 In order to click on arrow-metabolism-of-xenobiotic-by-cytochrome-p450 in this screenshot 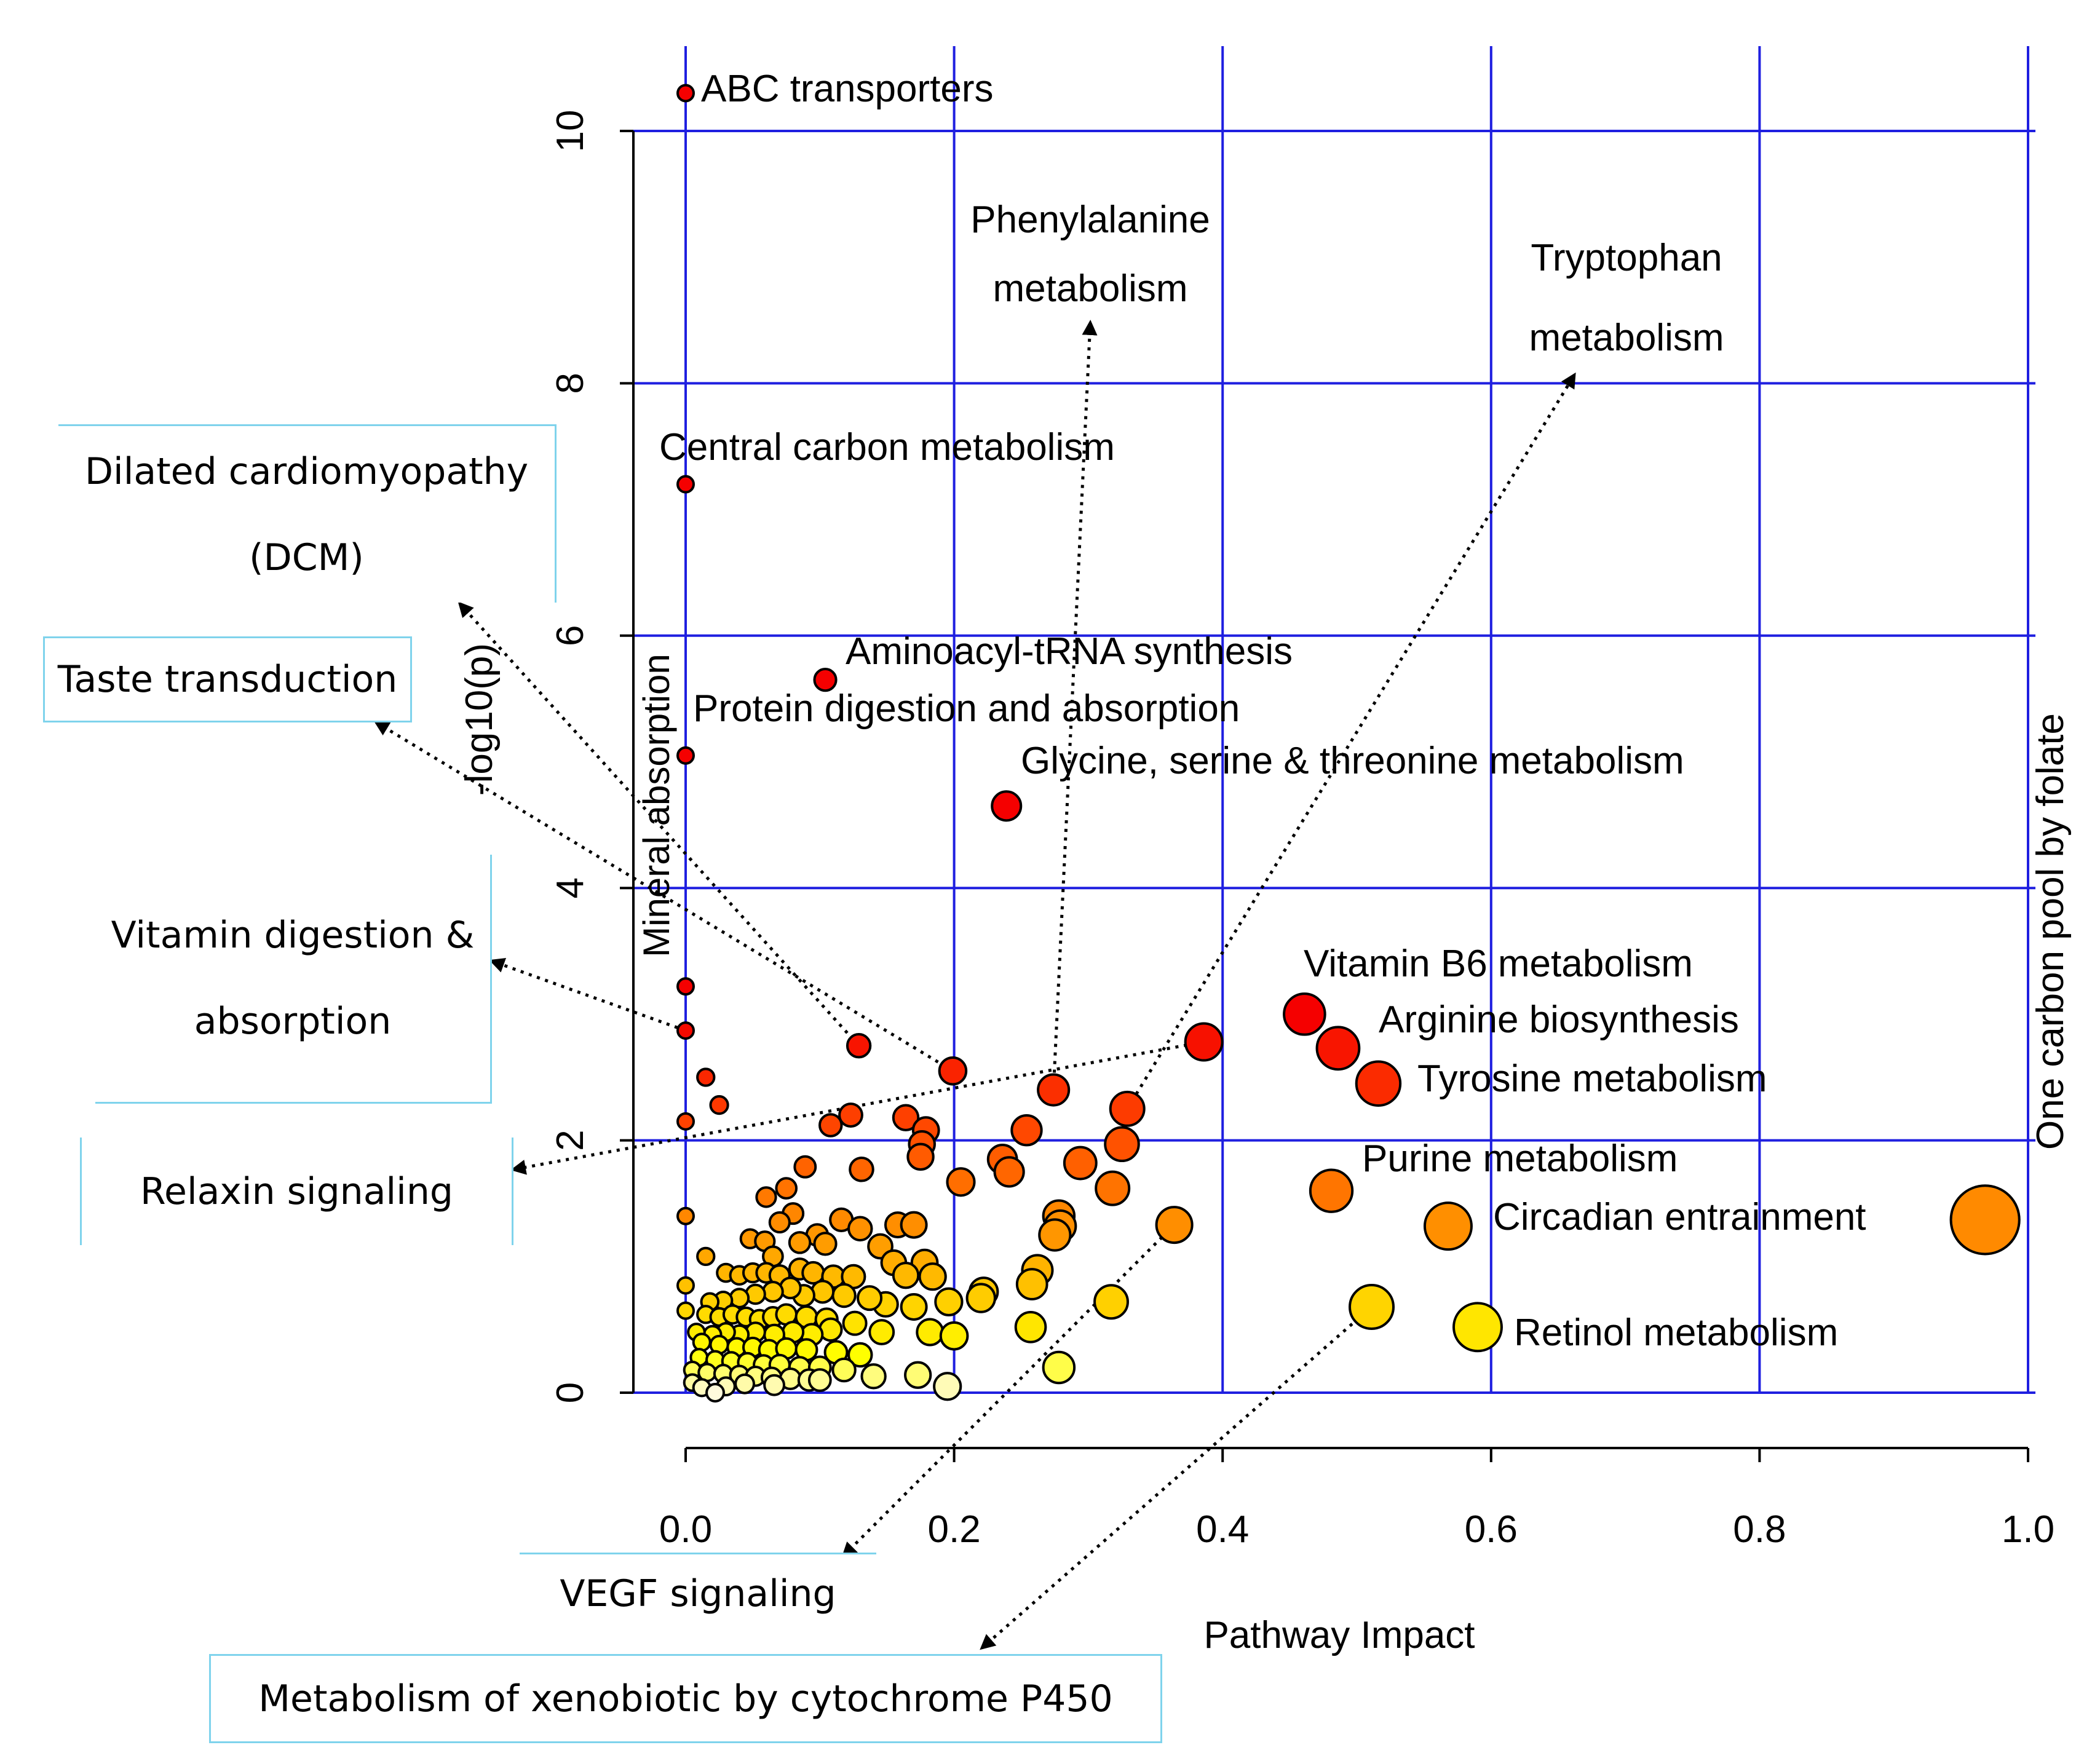, I will do `click(1176, 1477)`.